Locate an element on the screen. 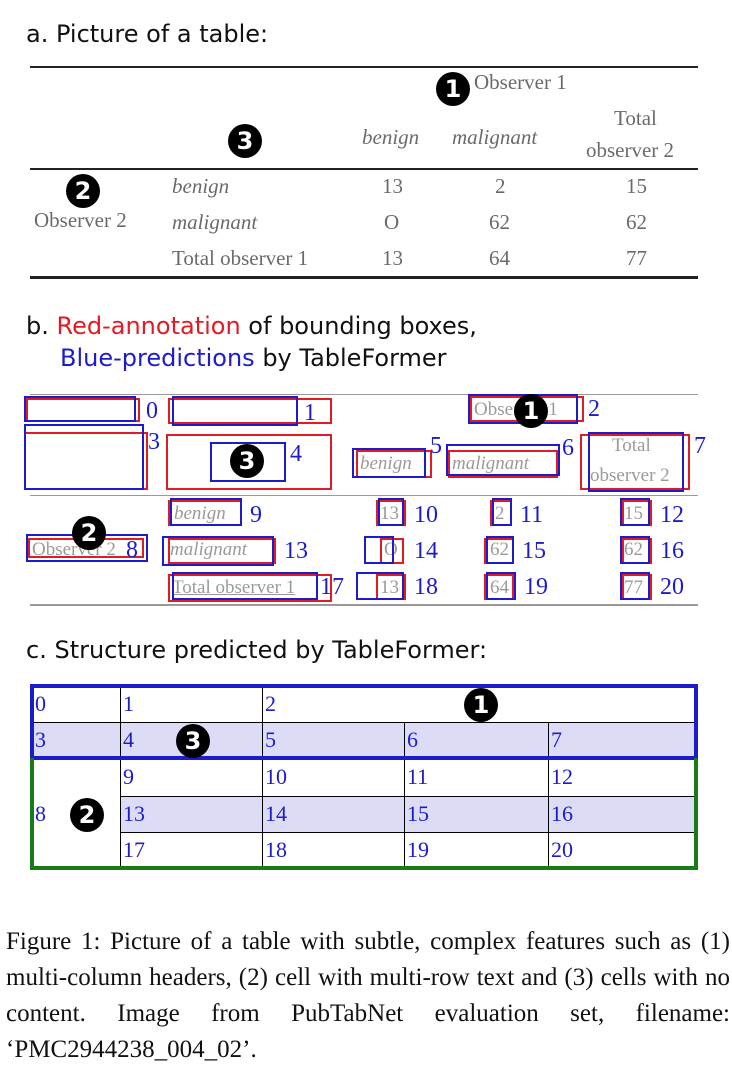 This screenshot has height=1077, width=732. grid-label: 15 is located at coordinates (418, 813).